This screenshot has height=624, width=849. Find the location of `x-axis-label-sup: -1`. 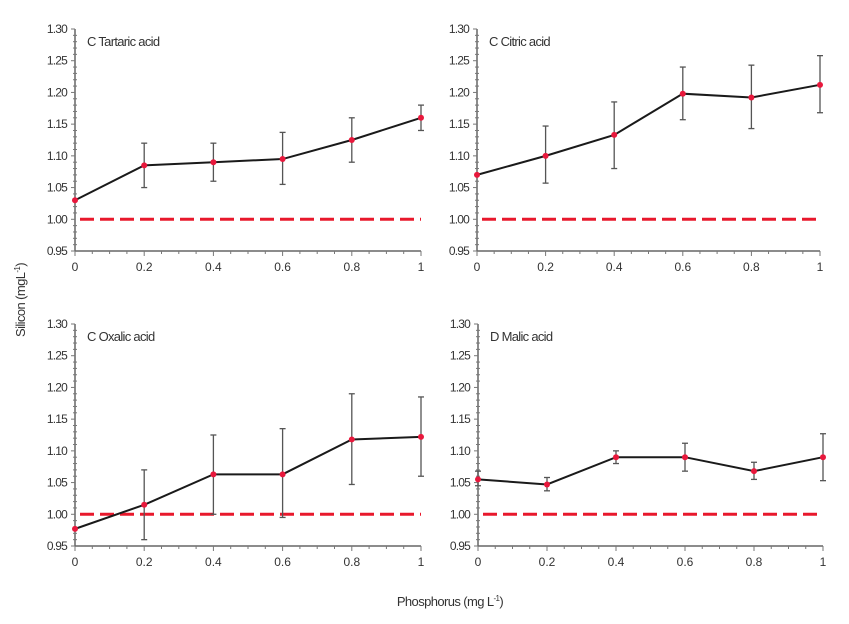

x-axis-label-sup: -1 is located at coordinates (496, 598).